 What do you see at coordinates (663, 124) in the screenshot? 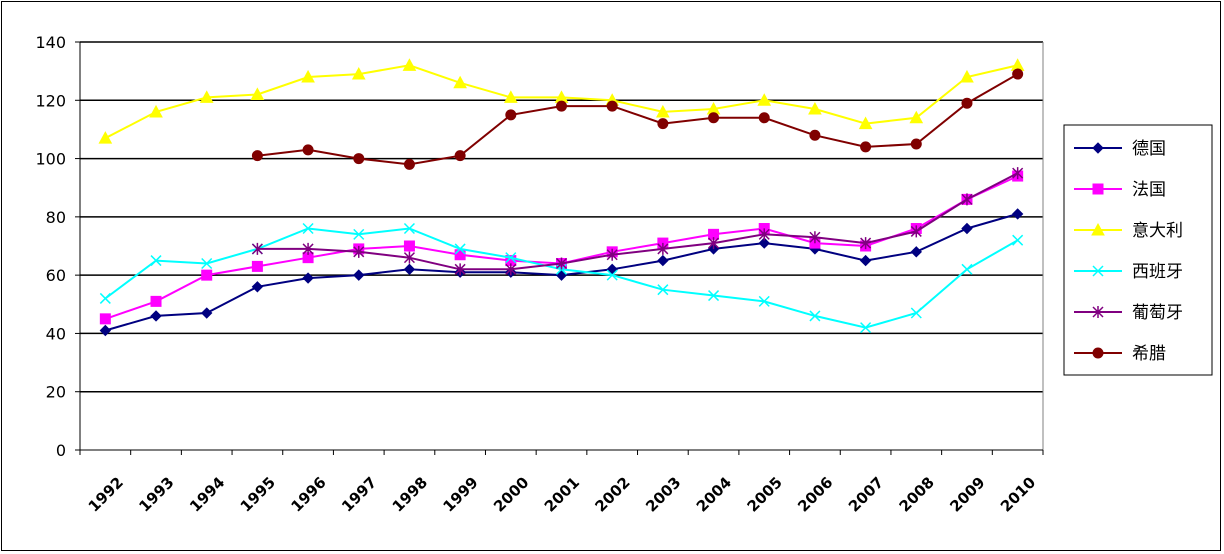
I see `point-5-2003` at bounding box center [663, 124].